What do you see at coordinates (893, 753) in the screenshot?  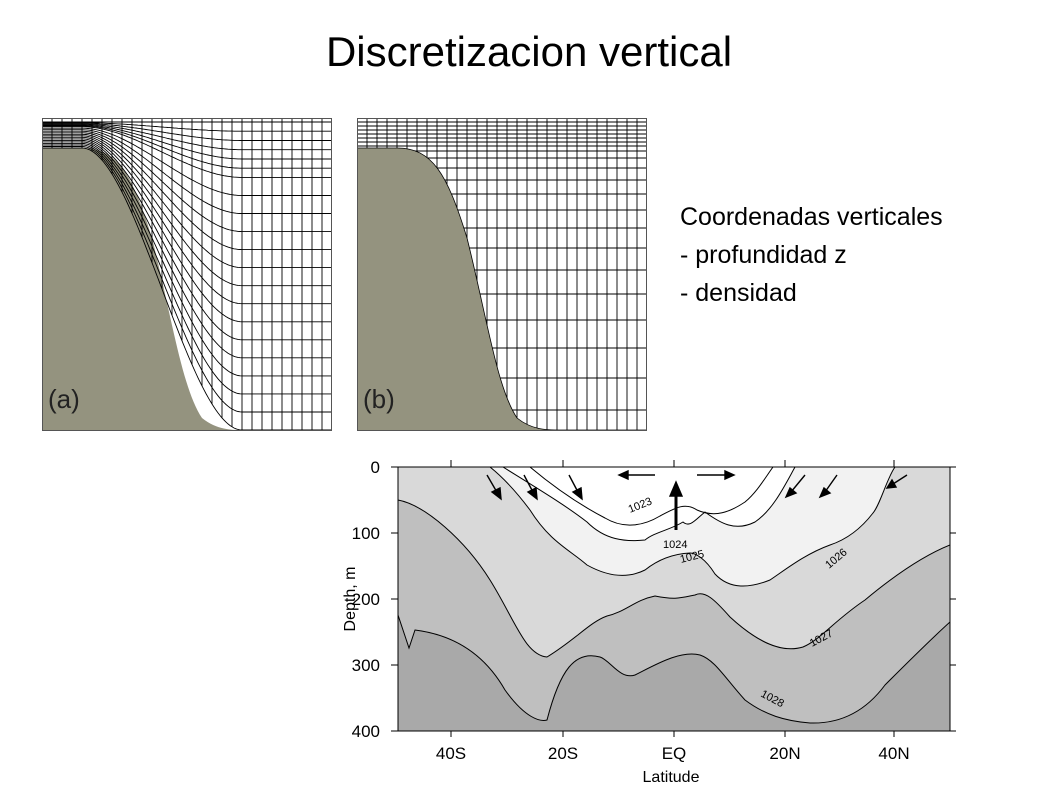 I see `x-tick-40n: 40N` at bounding box center [893, 753].